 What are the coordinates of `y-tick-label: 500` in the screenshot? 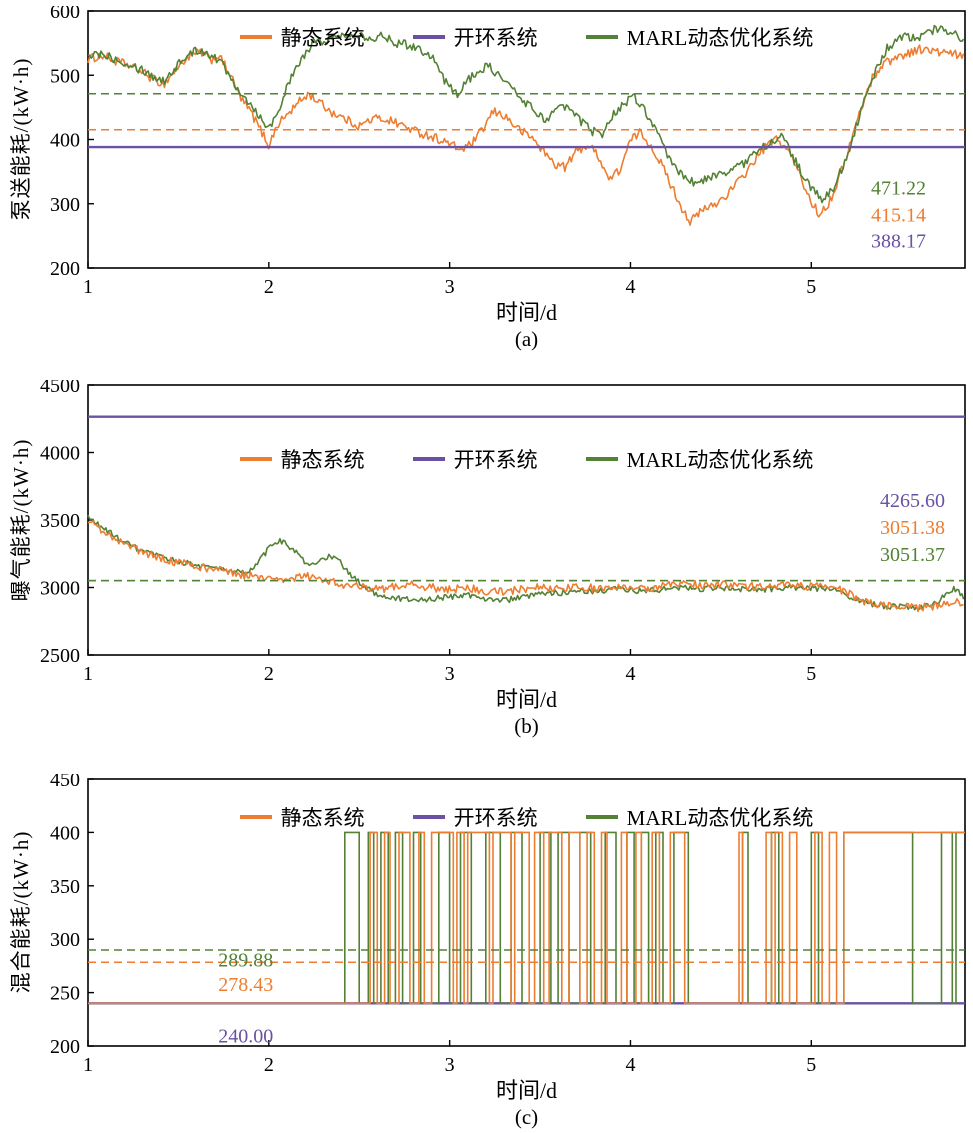 It's located at (65, 76).